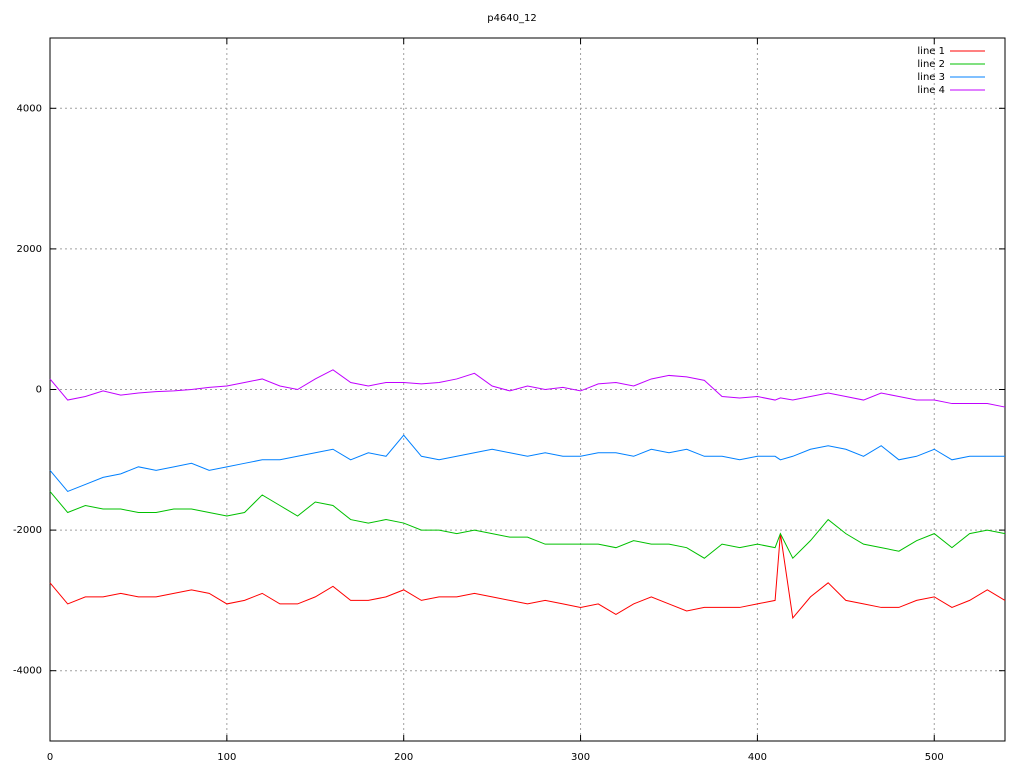 This screenshot has height=768, width=1024. Describe the element at coordinates (27, 671) in the screenshot. I see `y-tick-label: -4000` at that location.